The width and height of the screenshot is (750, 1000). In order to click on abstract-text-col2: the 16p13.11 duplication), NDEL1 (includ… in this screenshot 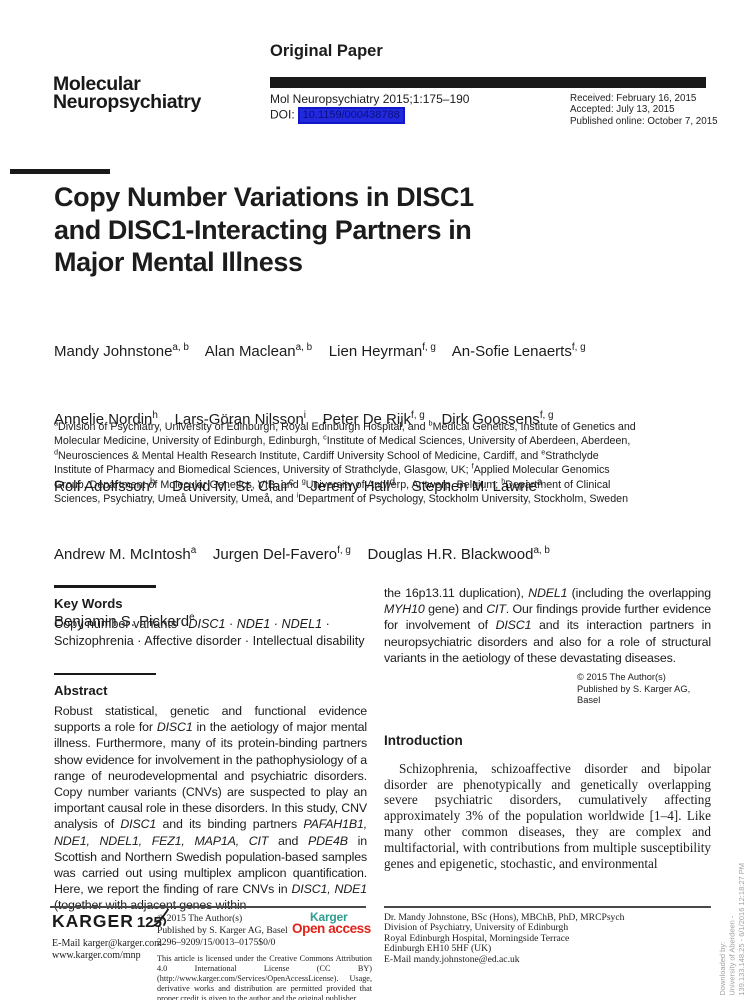, I will do `click(548, 625)`.